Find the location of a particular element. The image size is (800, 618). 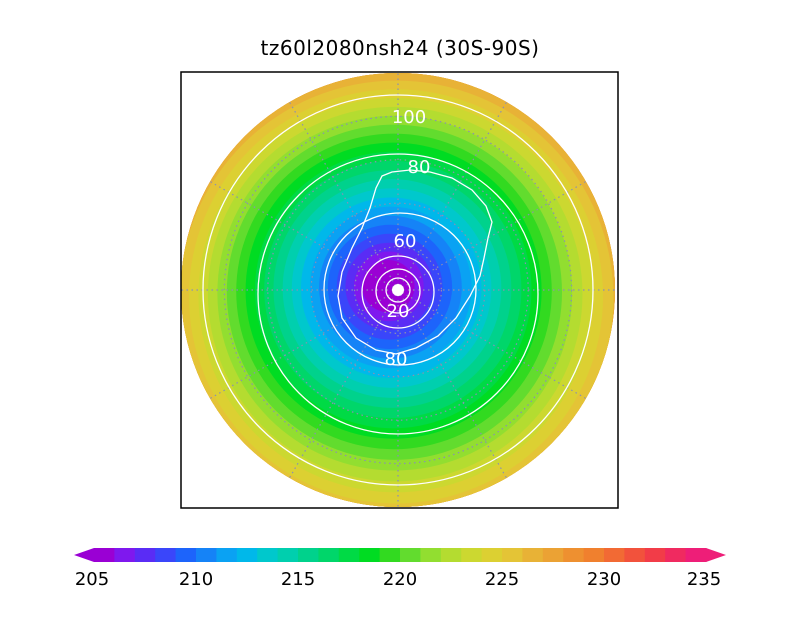

colorbar-tick-230: 230 is located at coordinates (604, 579).